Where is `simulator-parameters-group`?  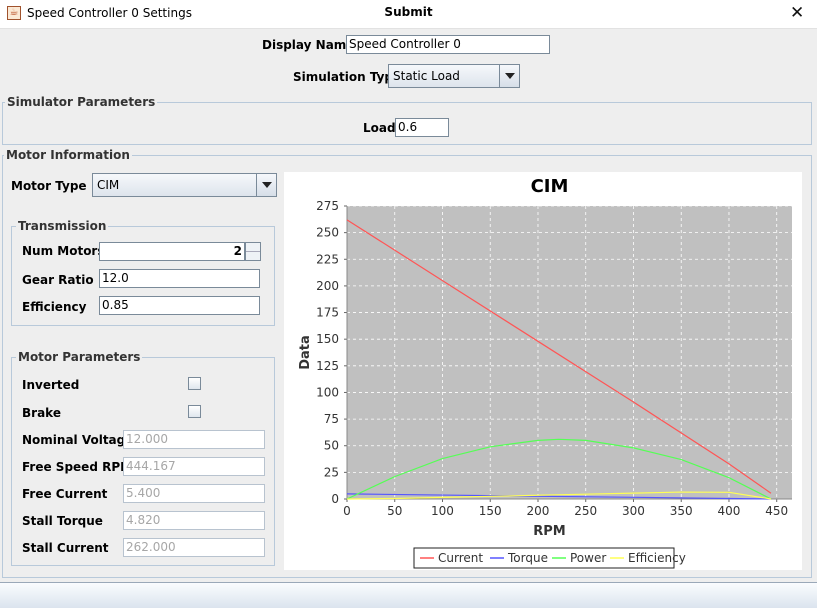
simulator-parameters-group is located at coordinates (407, 123).